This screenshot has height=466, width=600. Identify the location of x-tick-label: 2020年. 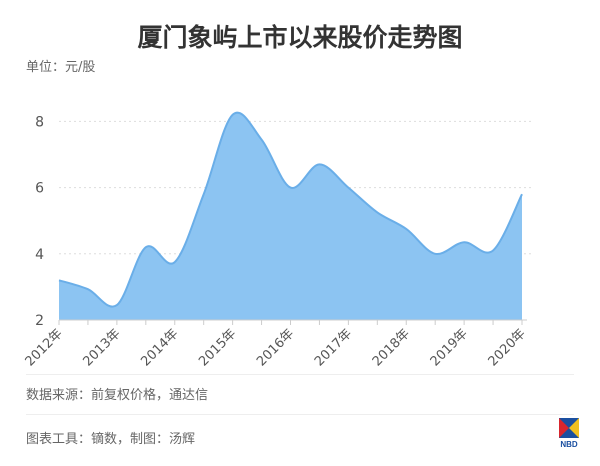
(507, 347).